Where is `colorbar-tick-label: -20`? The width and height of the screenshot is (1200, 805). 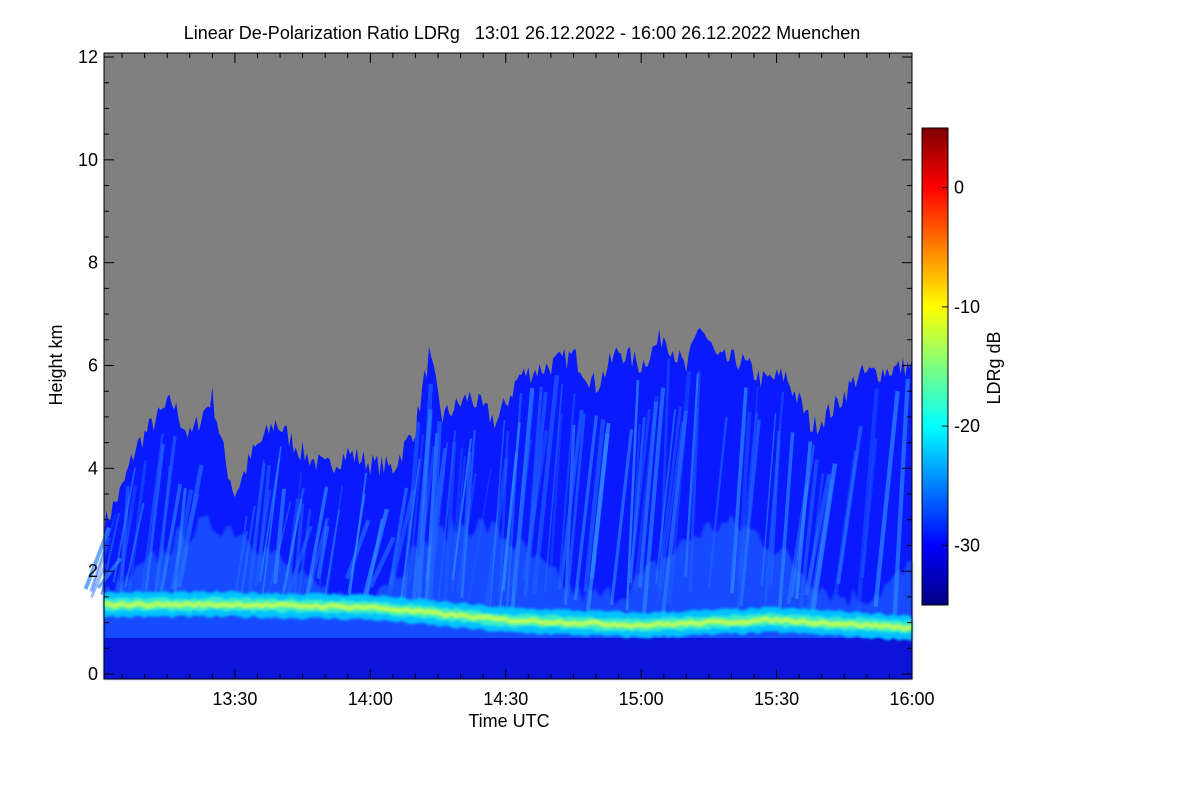
colorbar-tick-label: -20 is located at coordinates (967, 426).